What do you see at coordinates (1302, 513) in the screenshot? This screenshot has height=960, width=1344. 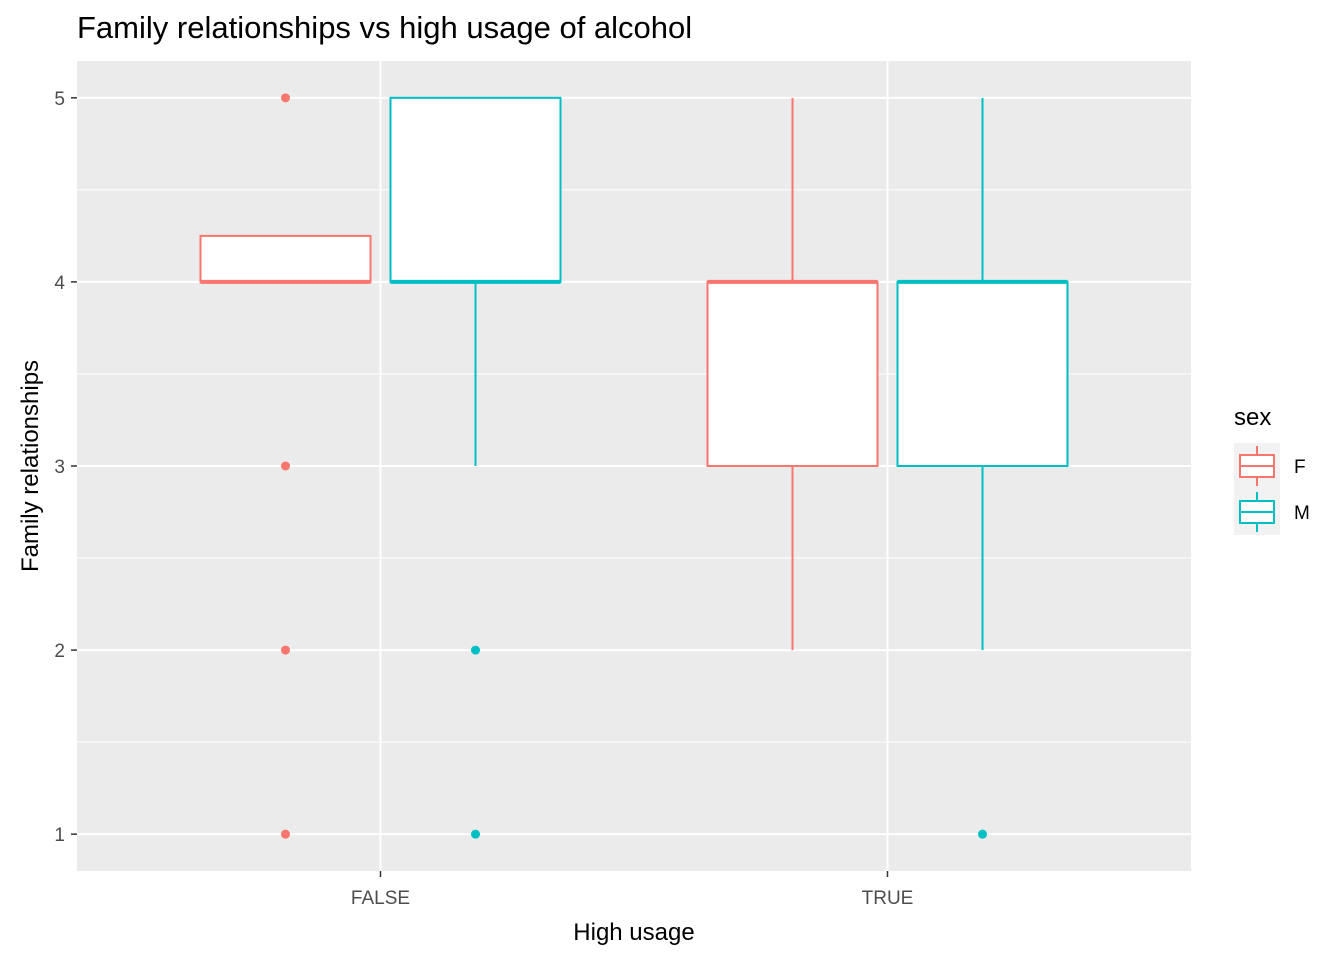 I see `legend-label: M` at bounding box center [1302, 513].